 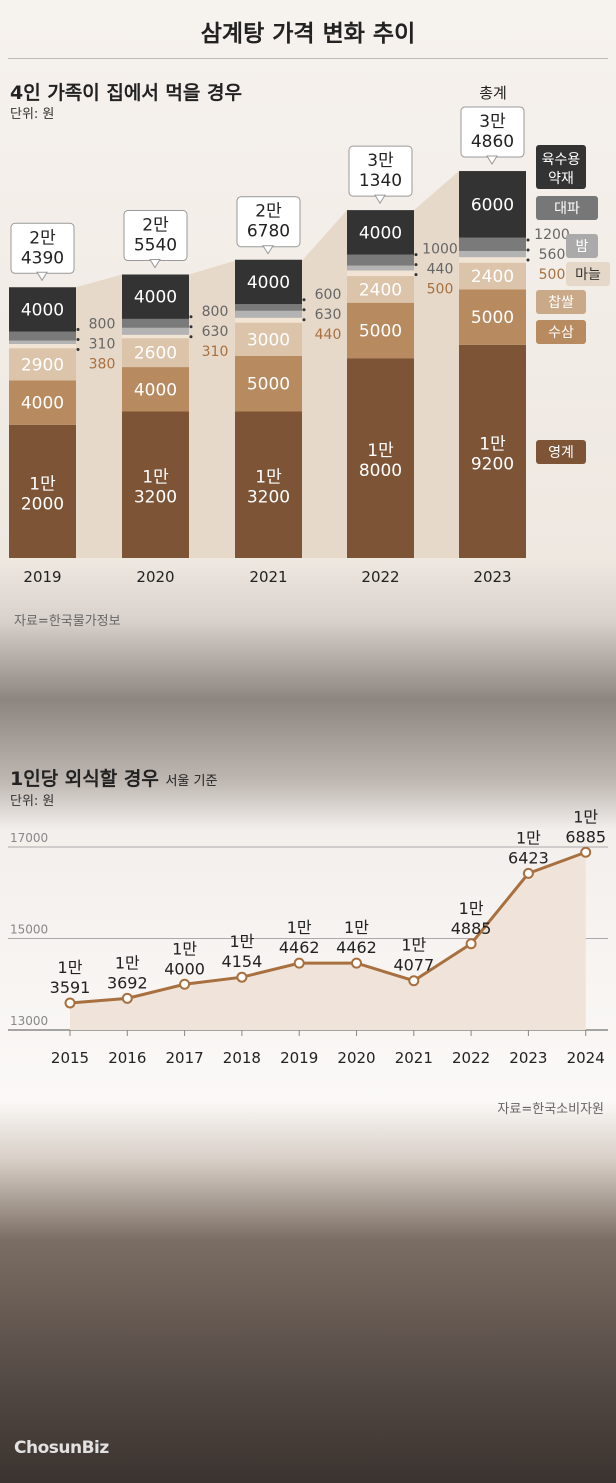 I want to click on small-value-label-밤: 310, so click(x=102, y=345).